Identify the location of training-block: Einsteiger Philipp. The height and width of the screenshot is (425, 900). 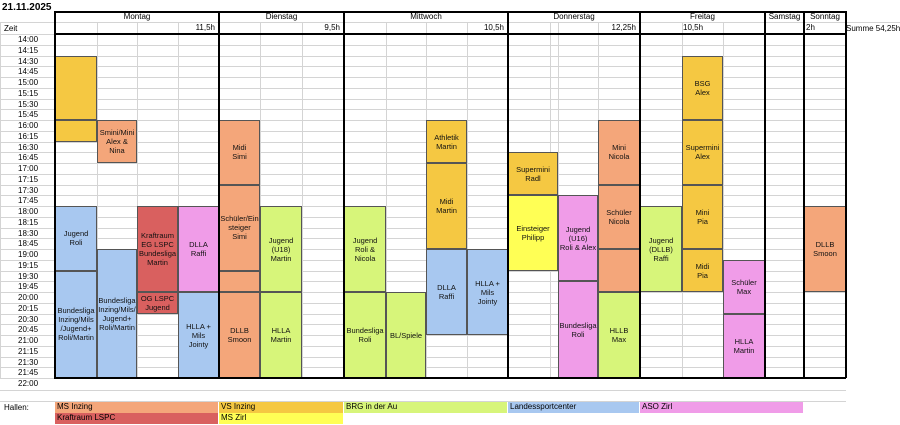
(533, 233).